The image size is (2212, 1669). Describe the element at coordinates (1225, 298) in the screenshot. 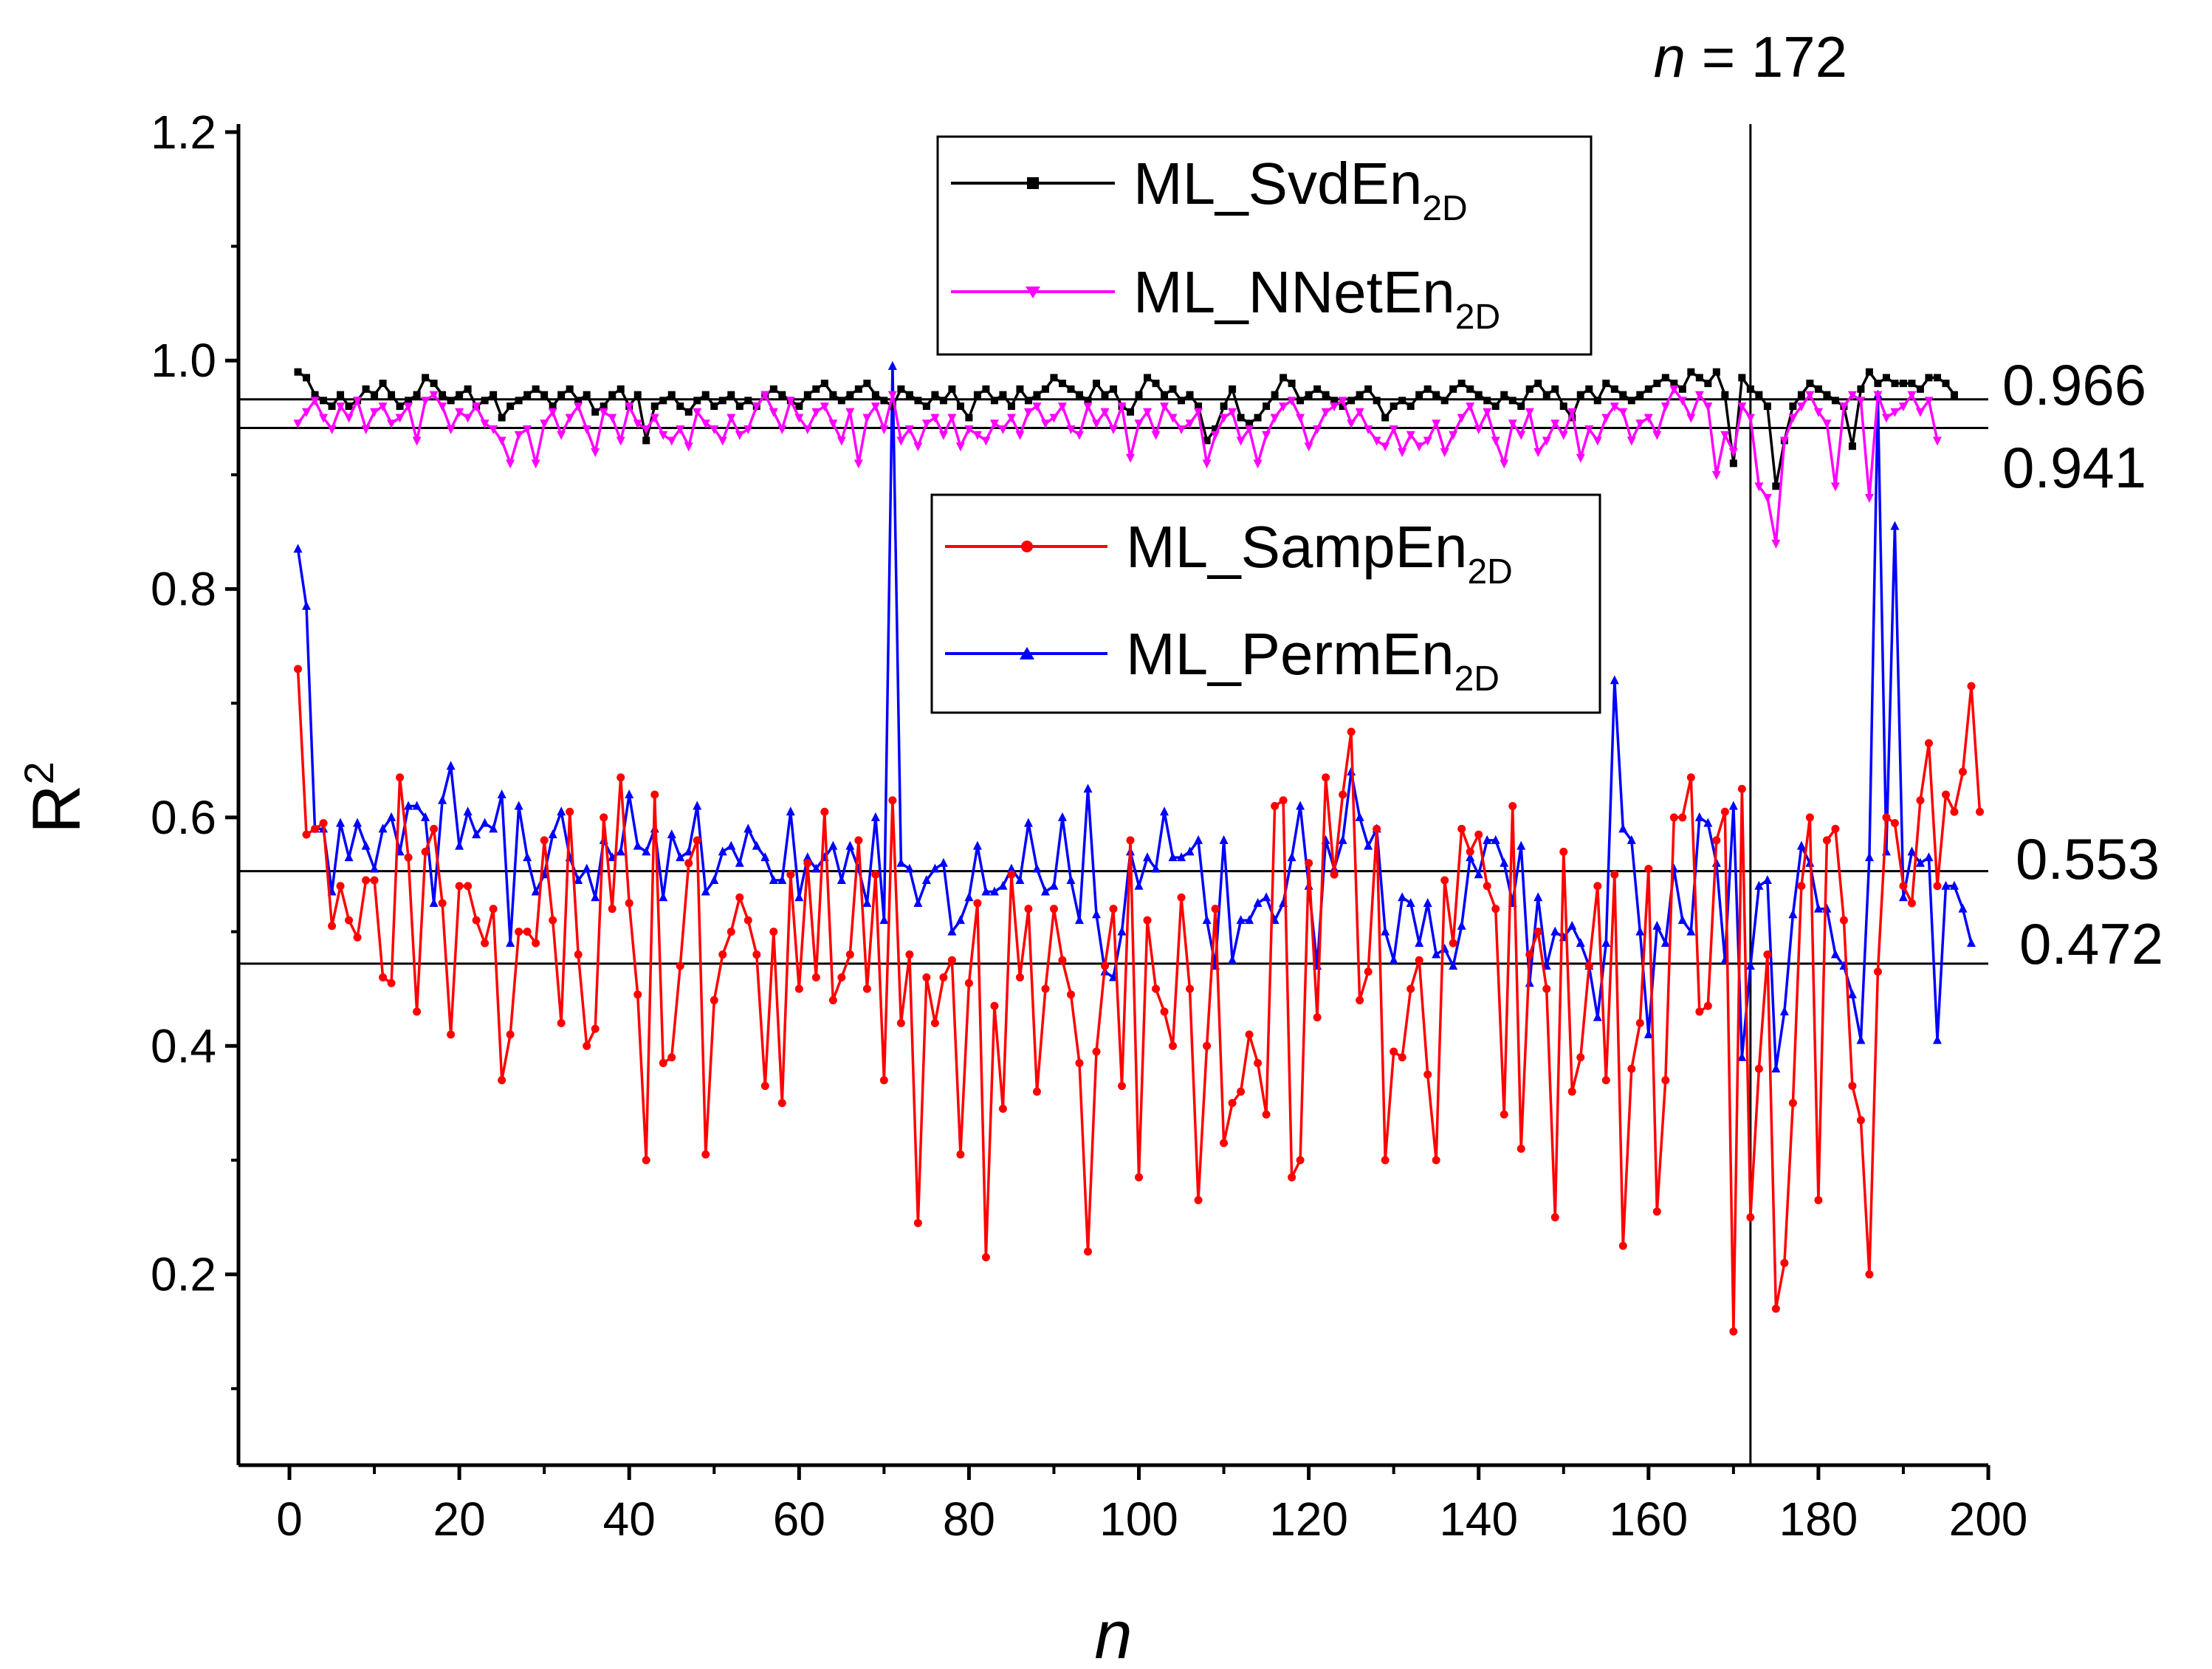

I see `legend-entry-nneten: ML_NNetEn2D` at that location.